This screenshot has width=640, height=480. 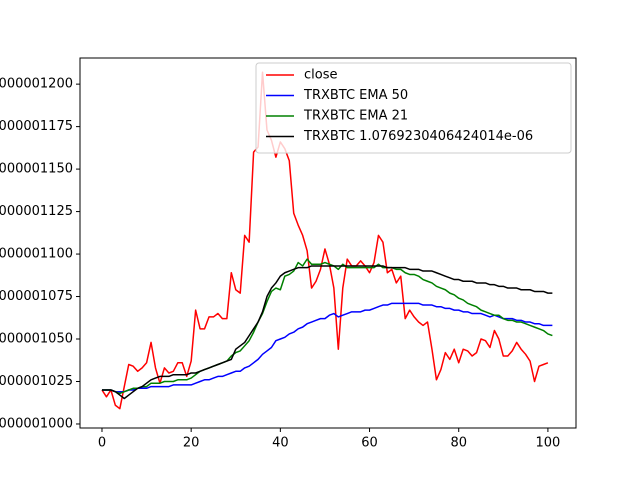 What do you see at coordinates (102, 443) in the screenshot?
I see `x-tick-label: 0` at bounding box center [102, 443].